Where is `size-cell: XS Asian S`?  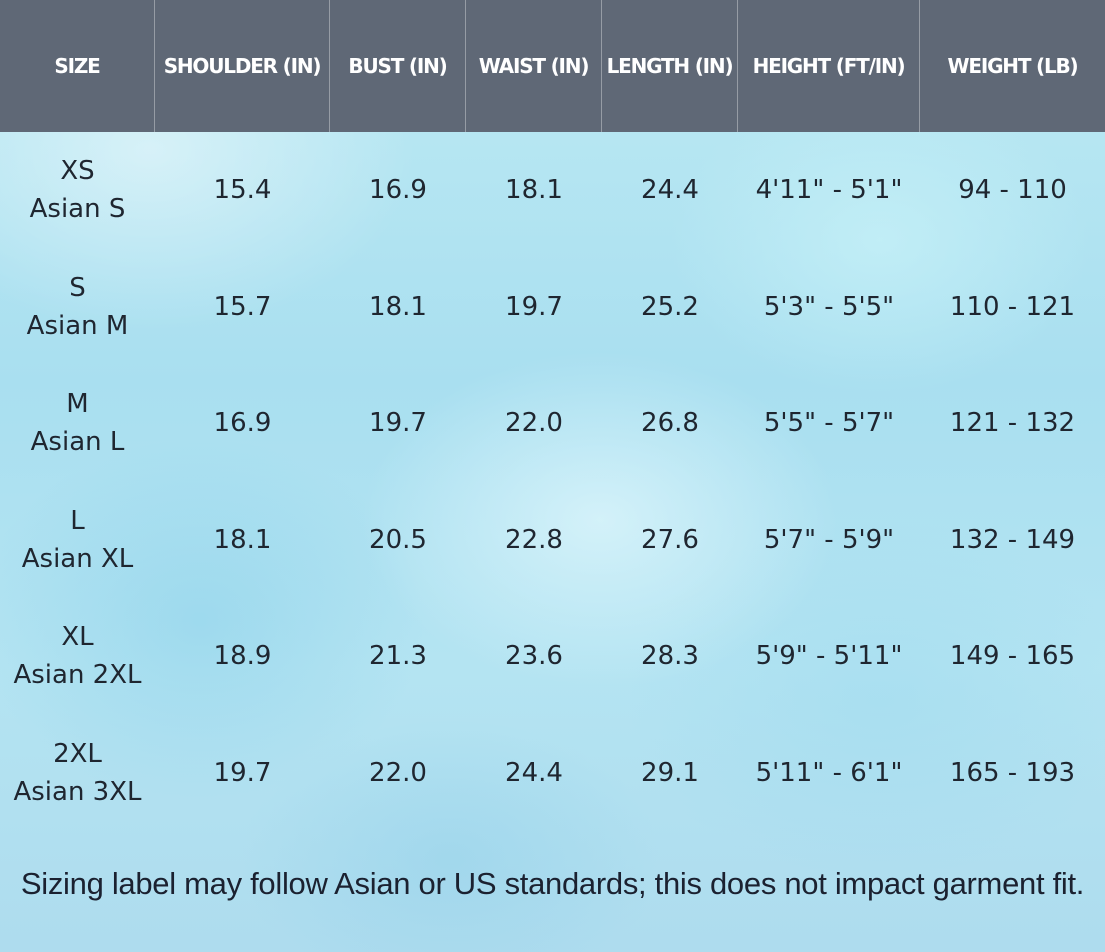 size-cell: XS Asian S is located at coordinates (77, 190).